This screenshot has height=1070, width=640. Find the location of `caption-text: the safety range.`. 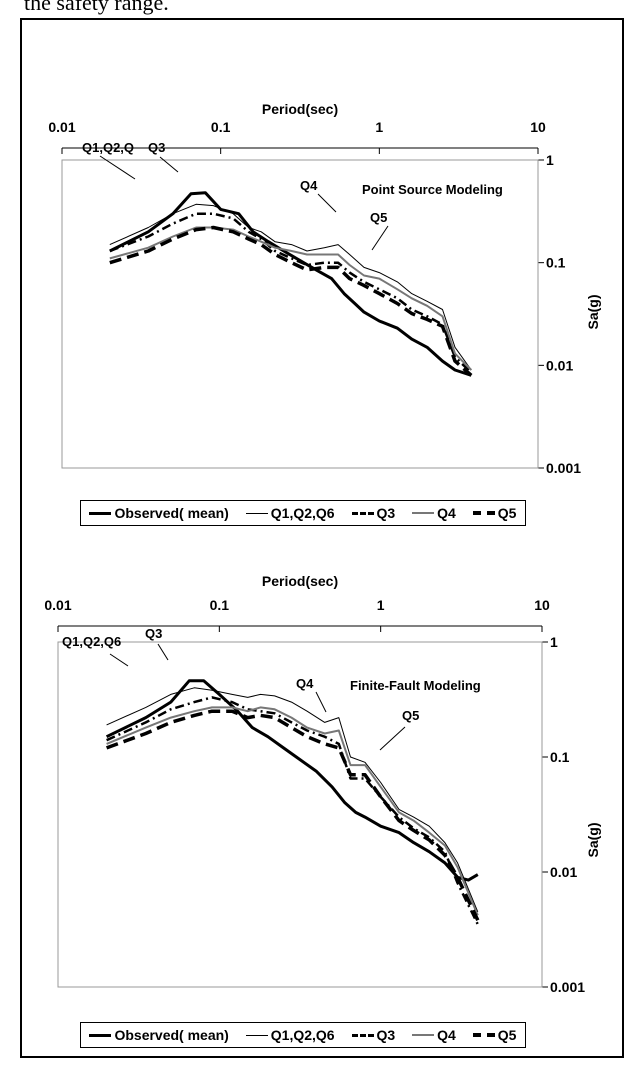

caption-text: the safety range. is located at coordinates (96, 7).